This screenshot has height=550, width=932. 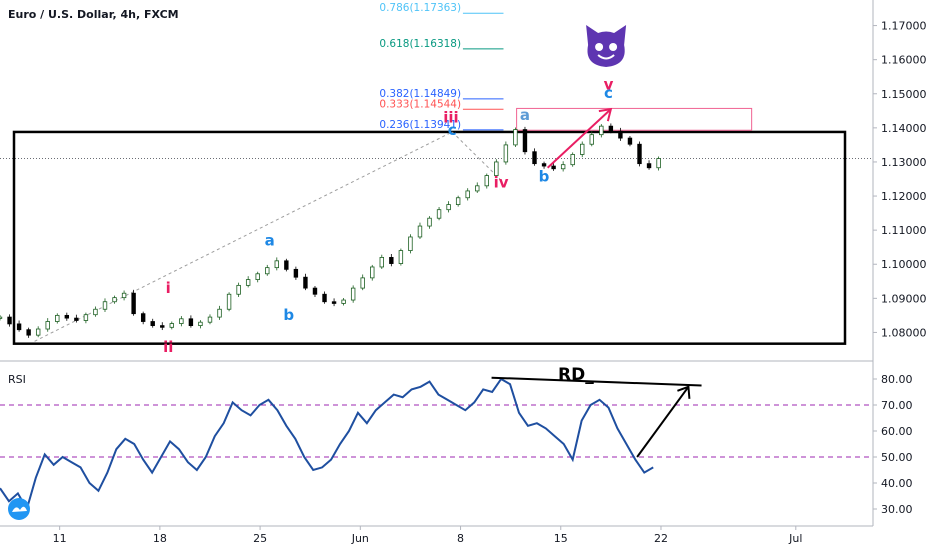 What do you see at coordinates (420, 94) in the screenshot?
I see `fib-level-label: 0.382(1.14849)` at bounding box center [420, 94].